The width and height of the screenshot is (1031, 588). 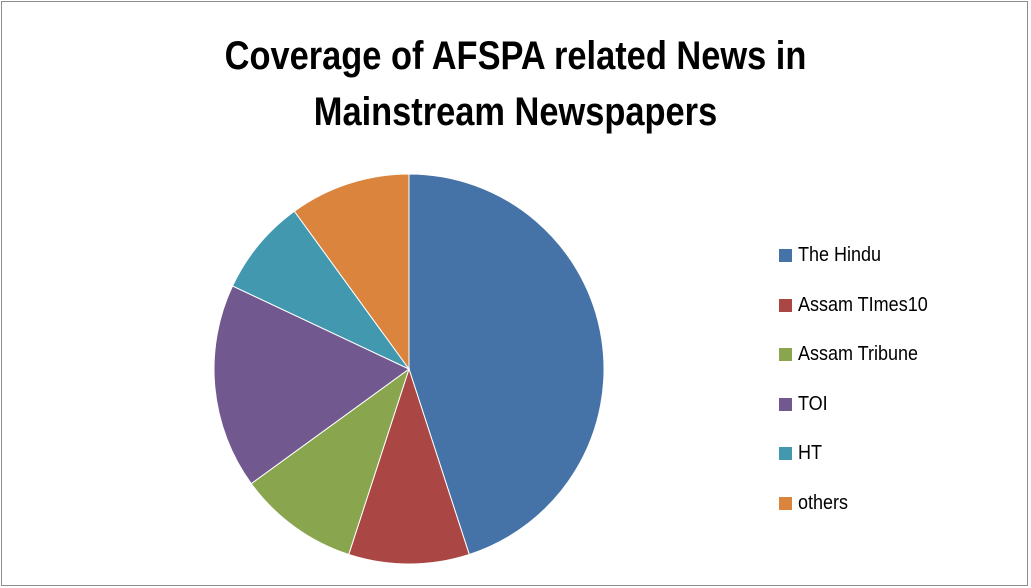 I want to click on legend-item-toi: TOI, so click(x=899, y=405).